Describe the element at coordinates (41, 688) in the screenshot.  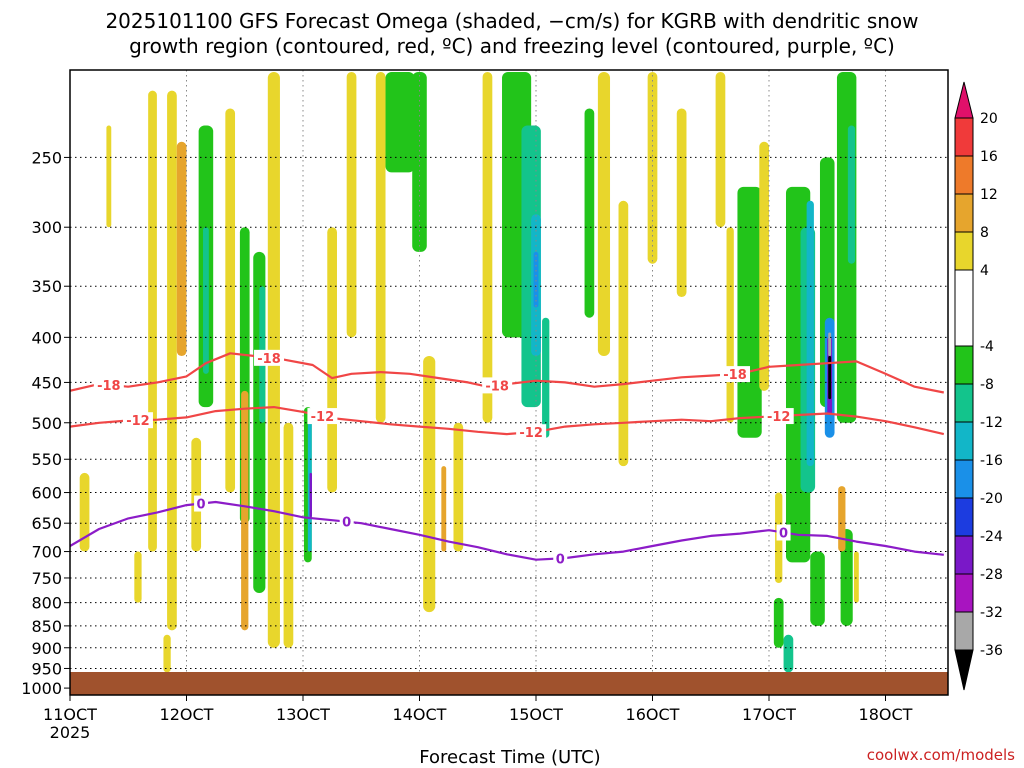
I see `y-tick-label: 1000` at that location.